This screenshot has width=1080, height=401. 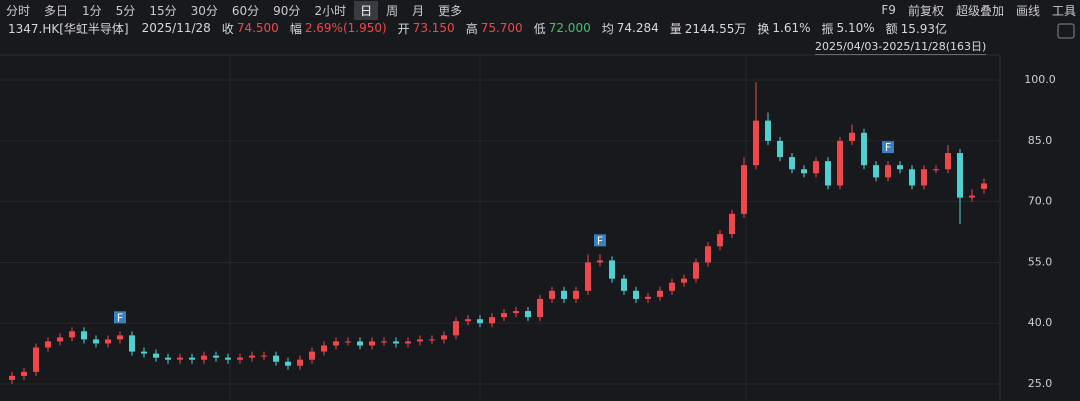 I want to click on field-label: 量, so click(x=675, y=28).